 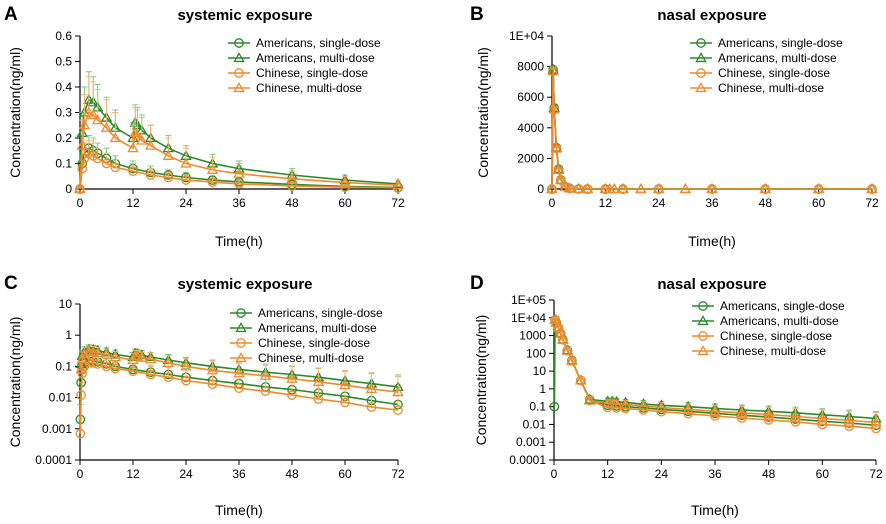 What do you see at coordinates (63, 164) in the screenshot?
I see `y-tick-label: 0.1` at bounding box center [63, 164].